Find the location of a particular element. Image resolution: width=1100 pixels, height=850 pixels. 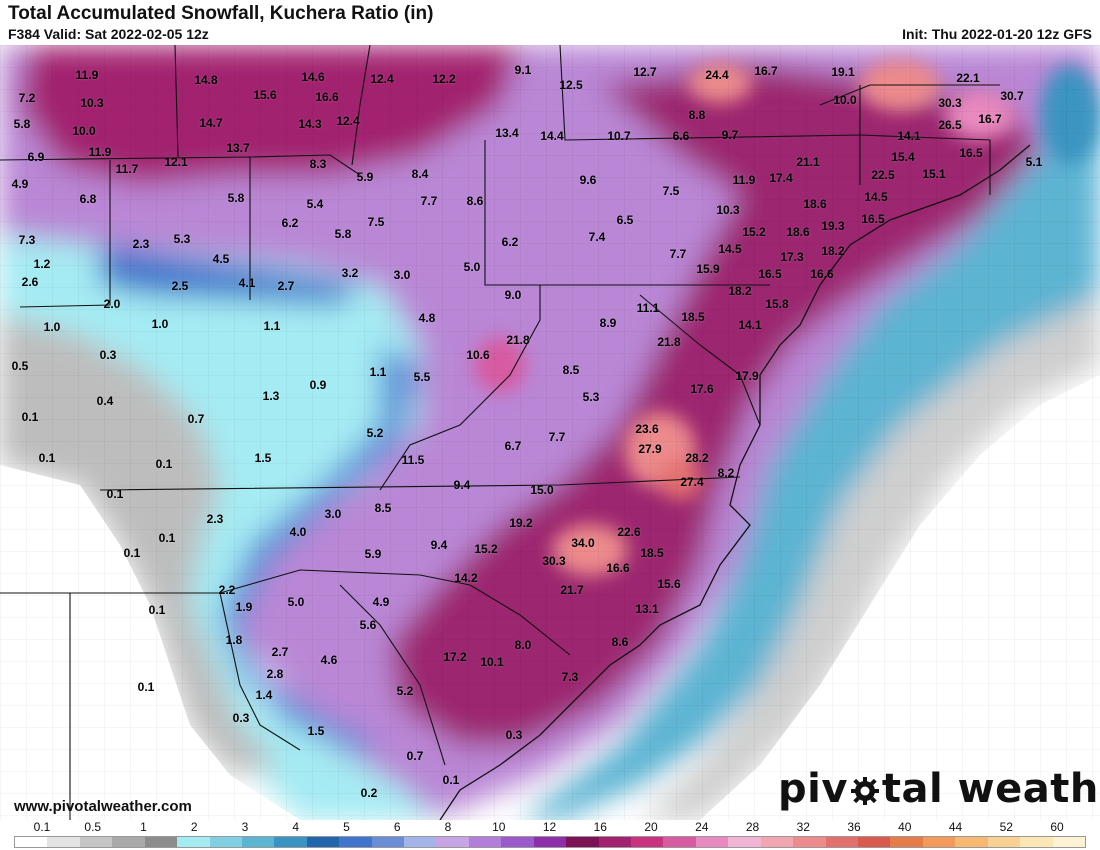

snowfall-value-label: 0.9 is located at coordinates (318, 385).